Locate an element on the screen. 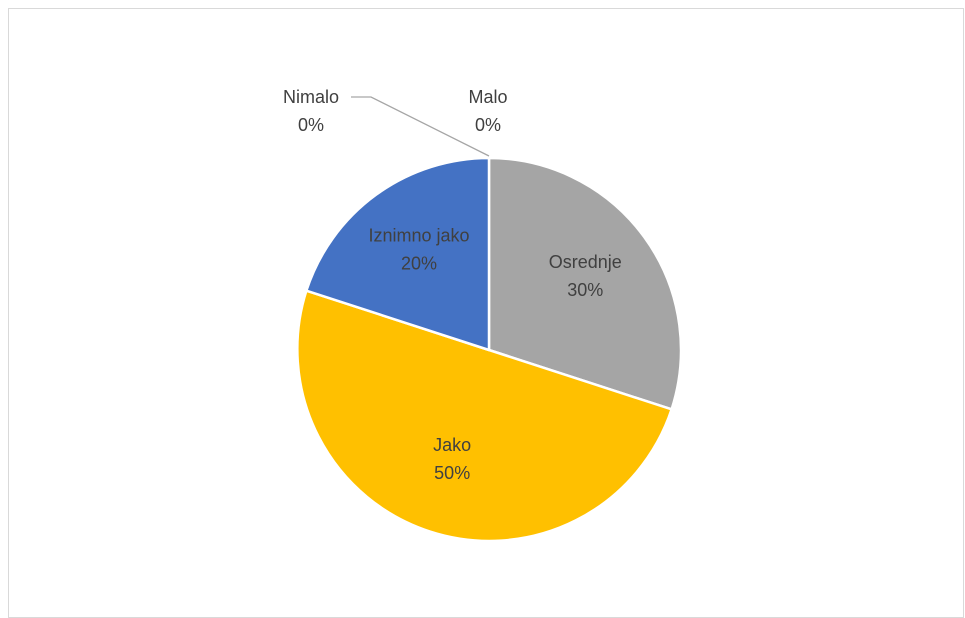  pie-slice-iznimno-jako is located at coordinates (398, 254).